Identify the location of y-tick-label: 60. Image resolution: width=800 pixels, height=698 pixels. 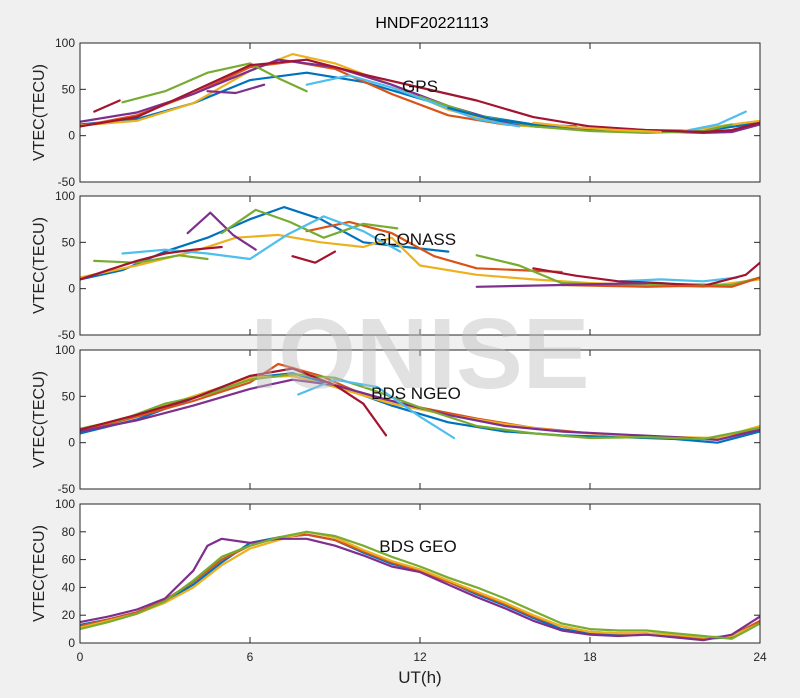
(69, 560).